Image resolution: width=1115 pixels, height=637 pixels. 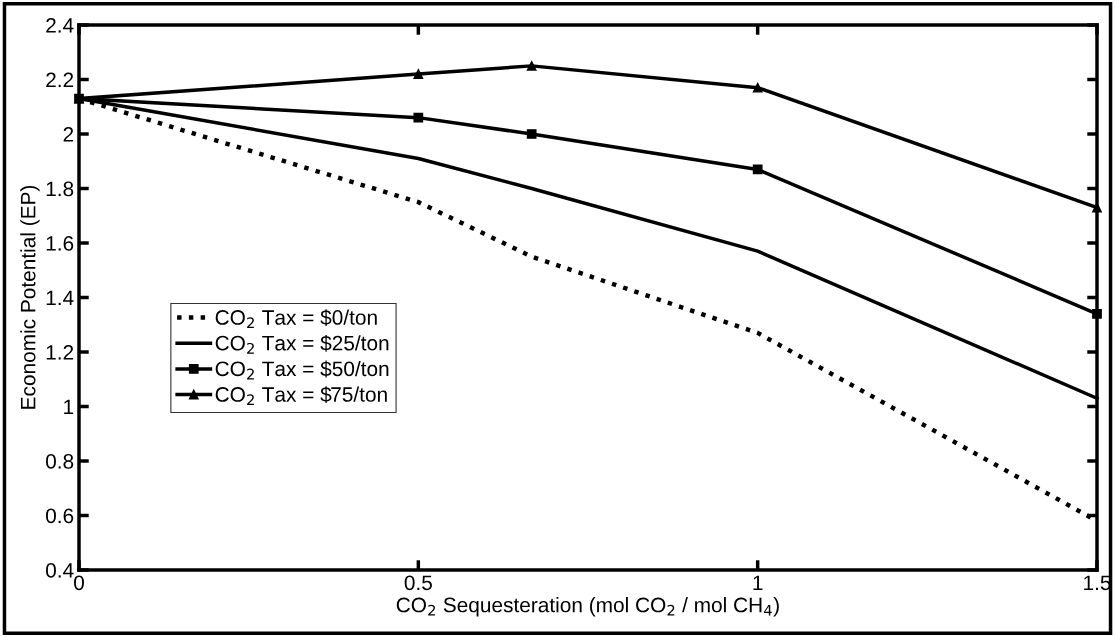 What do you see at coordinates (60, 189) in the screenshot?
I see `y-tick-label: 1.8` at bounding box center [60, 189].